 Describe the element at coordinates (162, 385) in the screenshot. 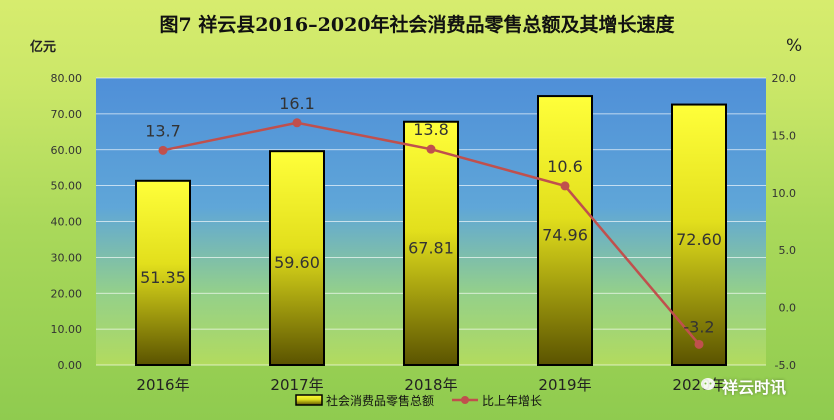

I see `category-label: 2016年` at that location.